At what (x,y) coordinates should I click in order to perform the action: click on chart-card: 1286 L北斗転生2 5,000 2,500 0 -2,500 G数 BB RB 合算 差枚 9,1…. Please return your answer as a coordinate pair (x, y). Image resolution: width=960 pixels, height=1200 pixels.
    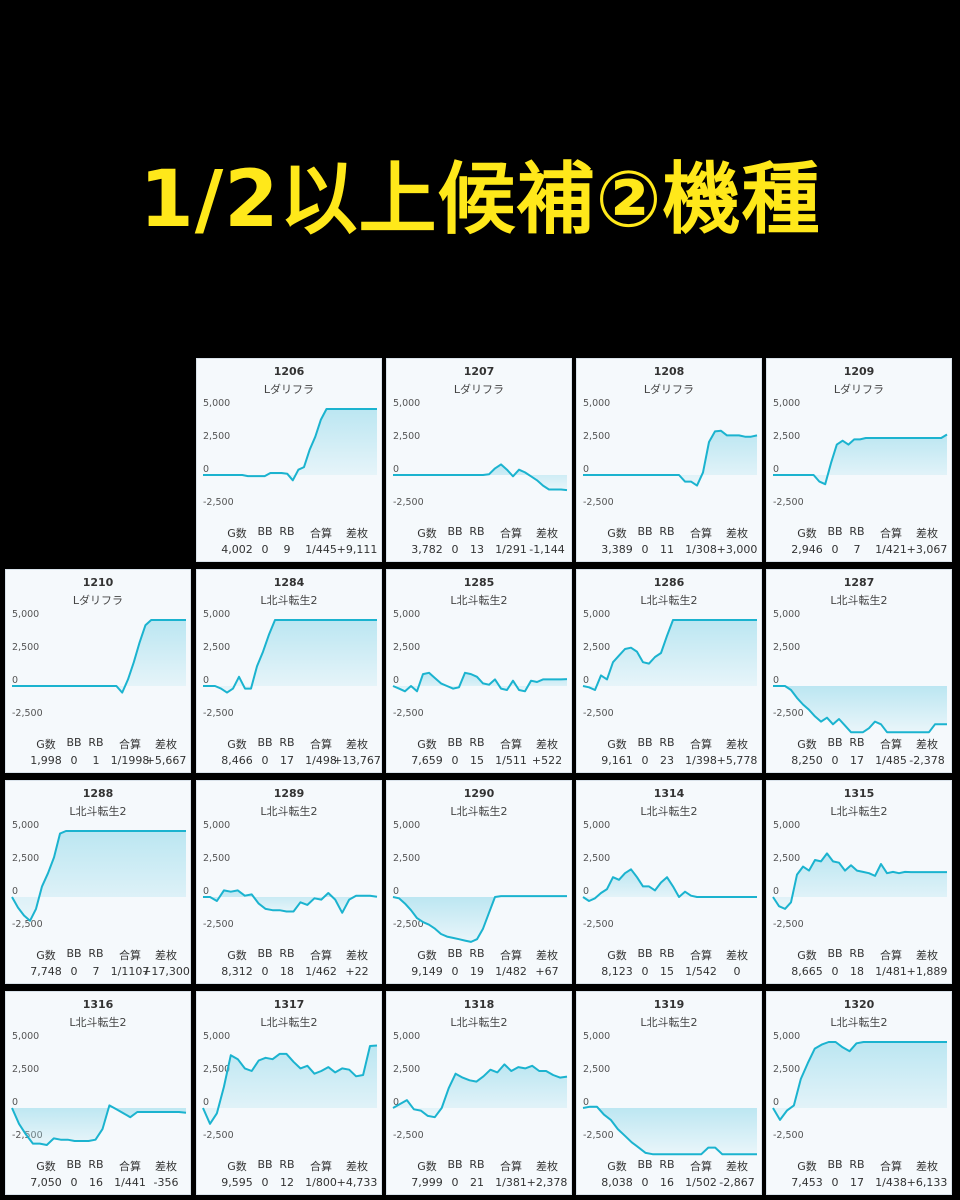
    Looking at the image, I should click on (669, 671).